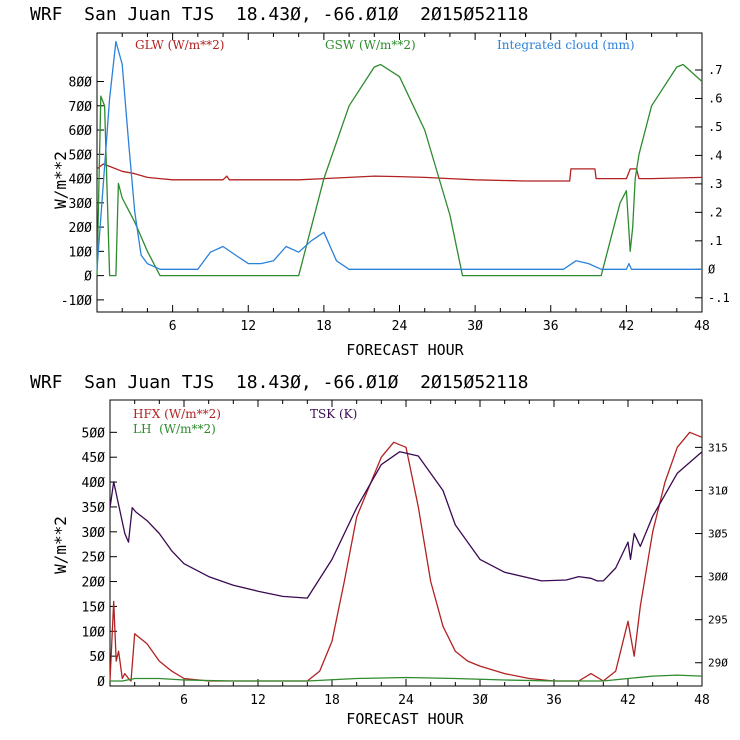 This screenshot has width=740, height=740. I want to click on top-series-glw-line, so click(399, 172).